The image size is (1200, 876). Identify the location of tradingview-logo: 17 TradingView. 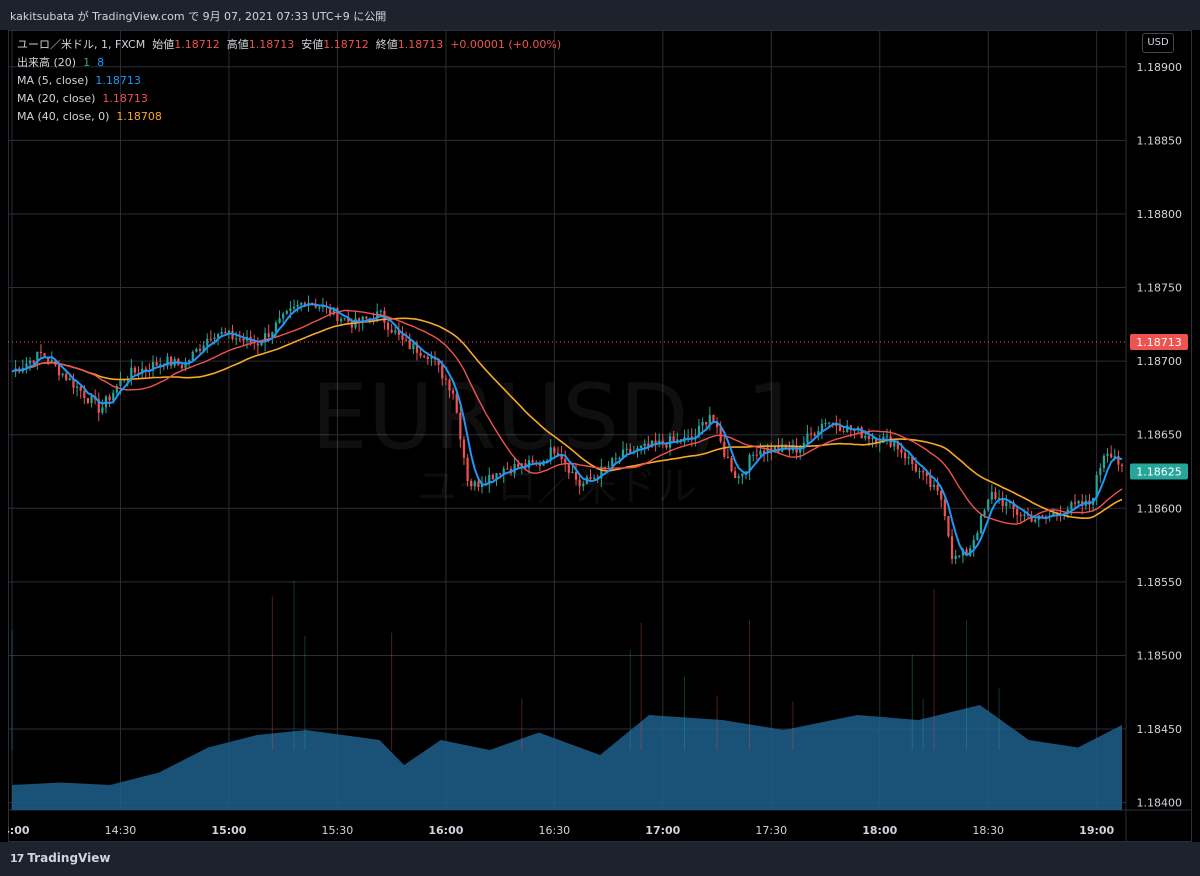
(60, 858).